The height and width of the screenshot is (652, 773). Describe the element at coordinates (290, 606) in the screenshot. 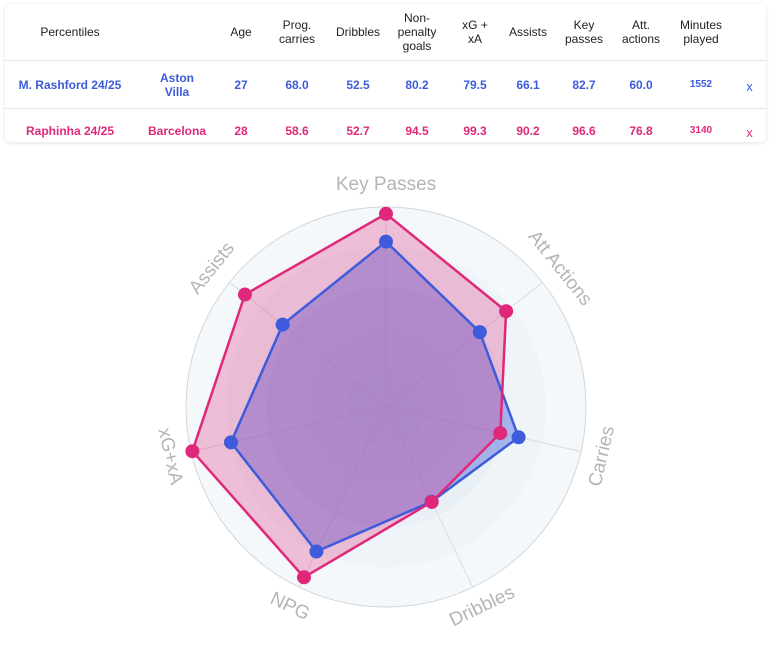

I see `radar-axis-label: NPG` at that location.